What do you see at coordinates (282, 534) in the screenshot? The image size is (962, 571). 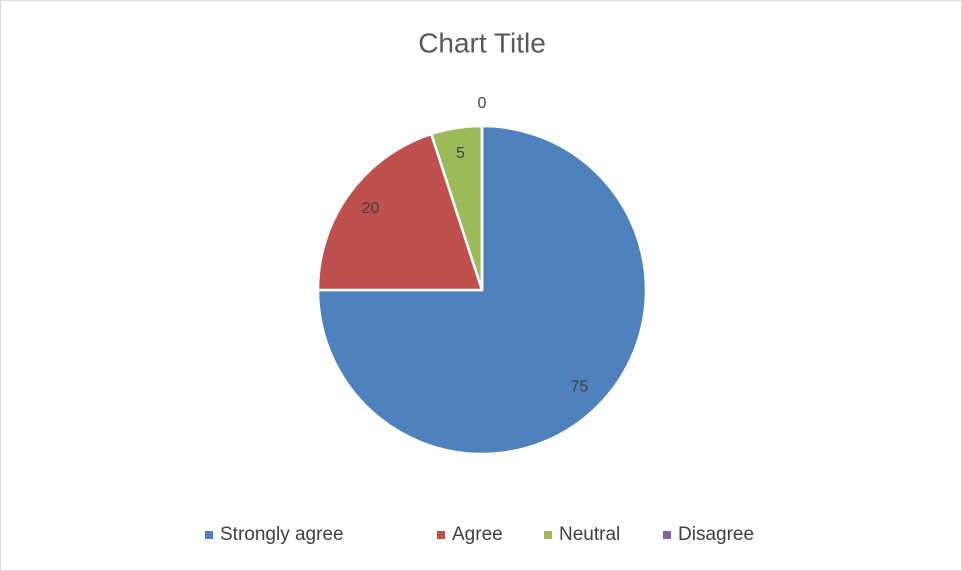 I see `legend-label: Strongly agree` at bounding box center [282, 534].